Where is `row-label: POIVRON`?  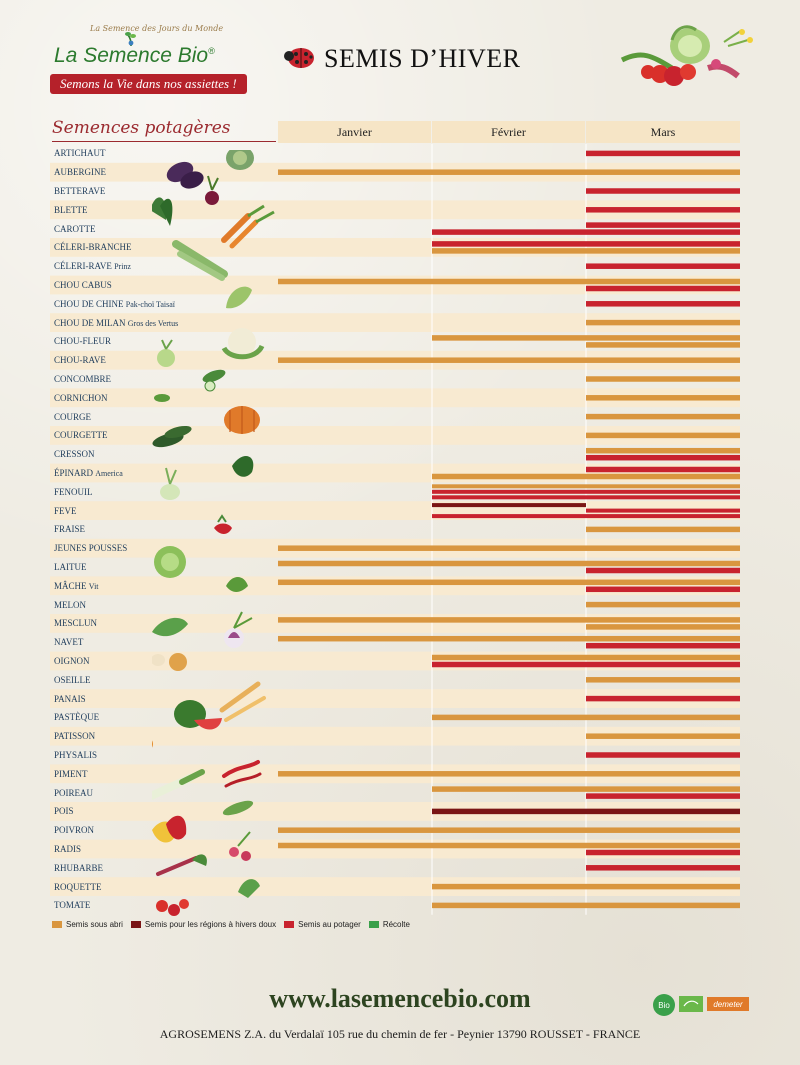
row-label: POIVRON is located at coordinates (74, 830).